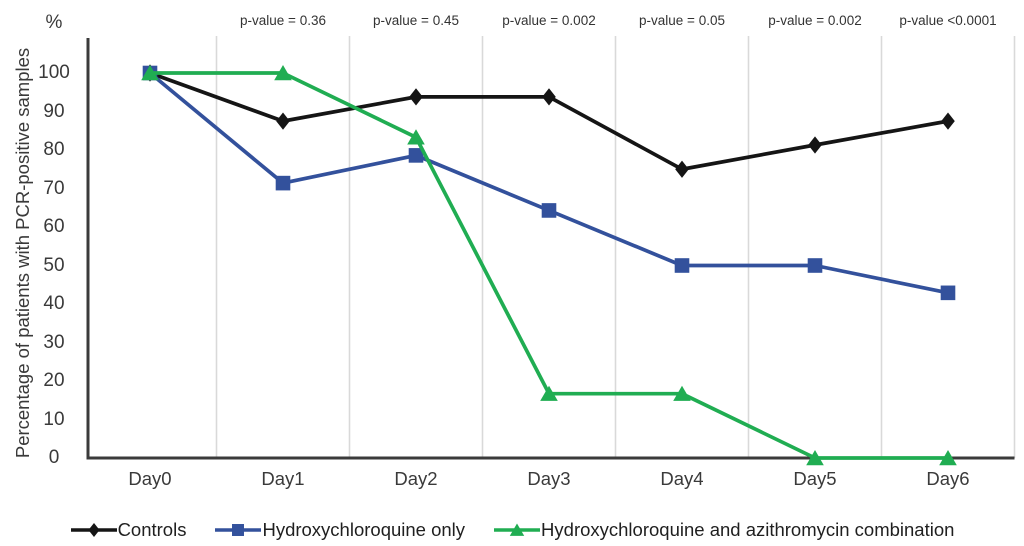 Image resolution: width=1024 pixels, height=546 pixels. I want to click on x-tick-label: Day1, so click(283, 478).